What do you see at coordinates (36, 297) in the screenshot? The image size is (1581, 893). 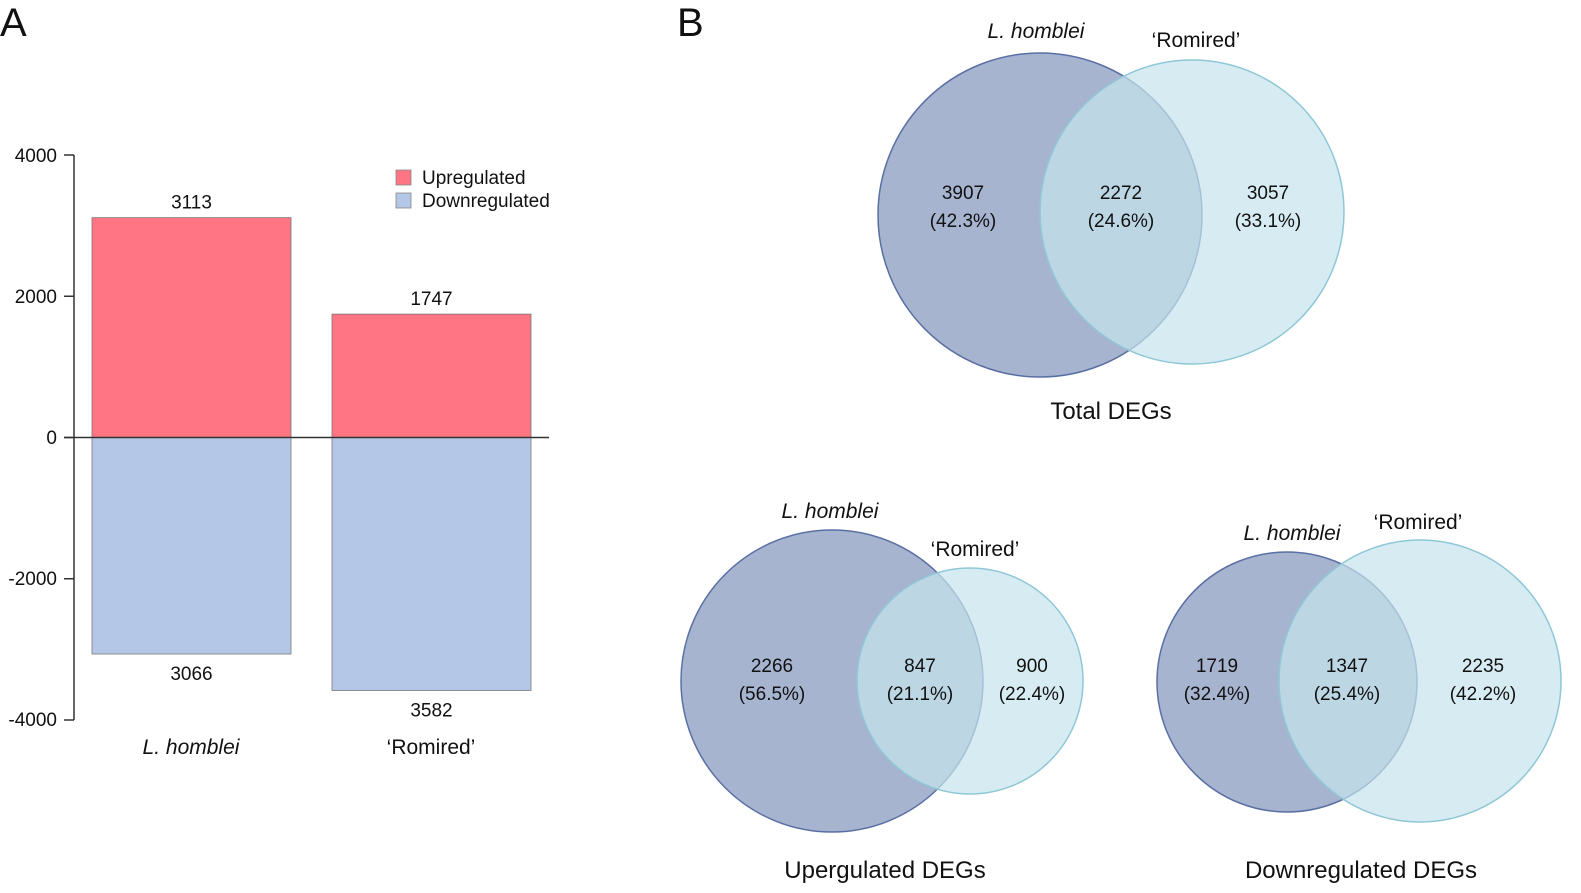 I see `y-tick-label: 2000` at bounding box center [36, 297].